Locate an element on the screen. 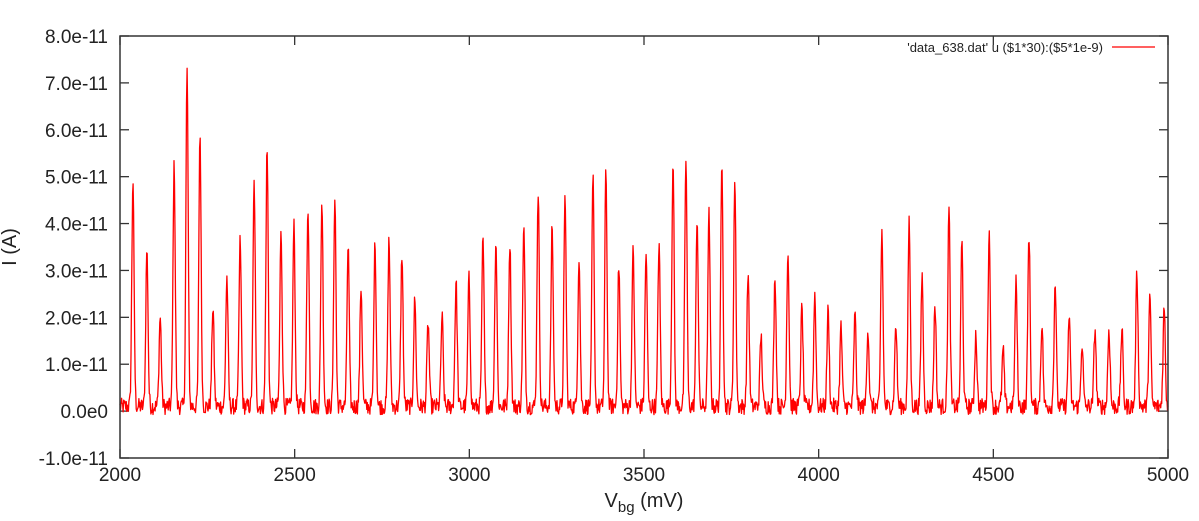  x-tick-label: 3000 is located at coordinates (469, 475).